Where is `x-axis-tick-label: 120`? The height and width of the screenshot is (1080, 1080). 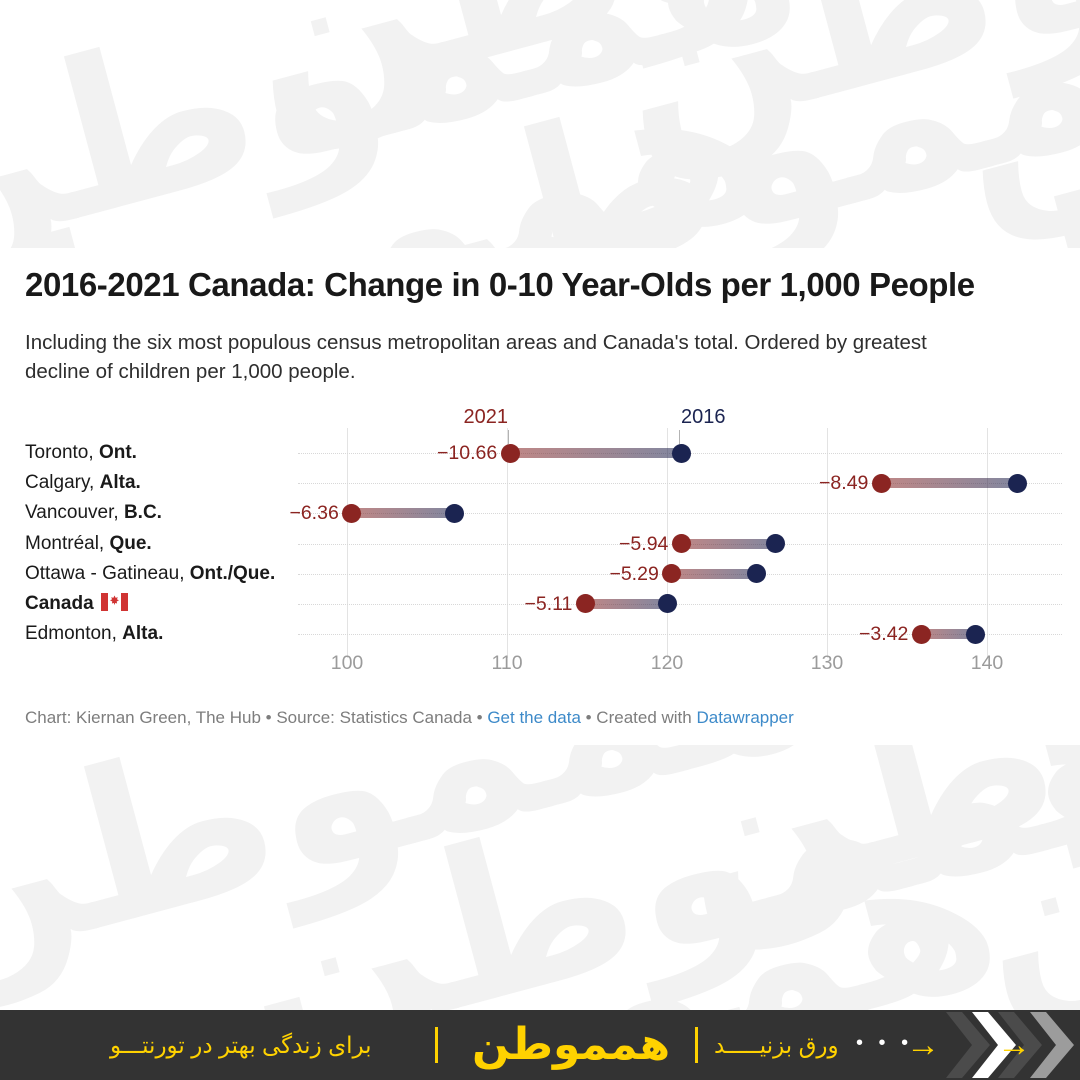
x-axis-tick-label: 120 is located at coordinates (667, 663).